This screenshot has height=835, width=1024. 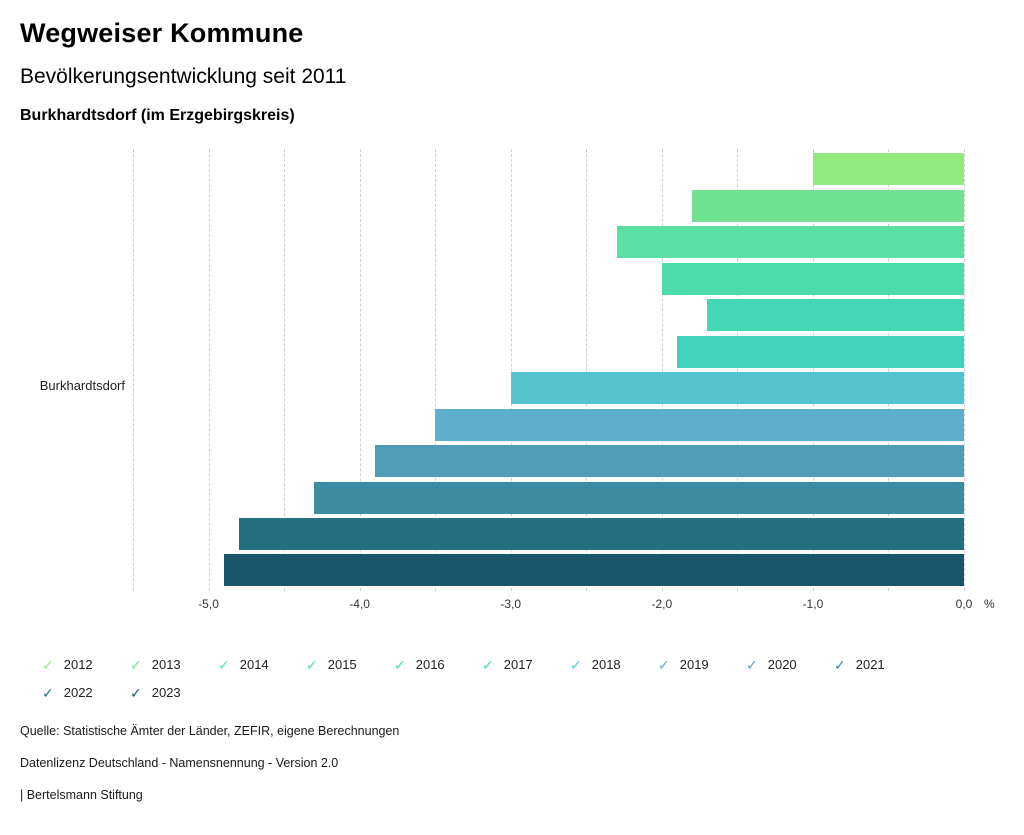 What do you see at coordinates (593, 570) in the screenshot?
I see `bar-2023` at bounding box center [593, 570].